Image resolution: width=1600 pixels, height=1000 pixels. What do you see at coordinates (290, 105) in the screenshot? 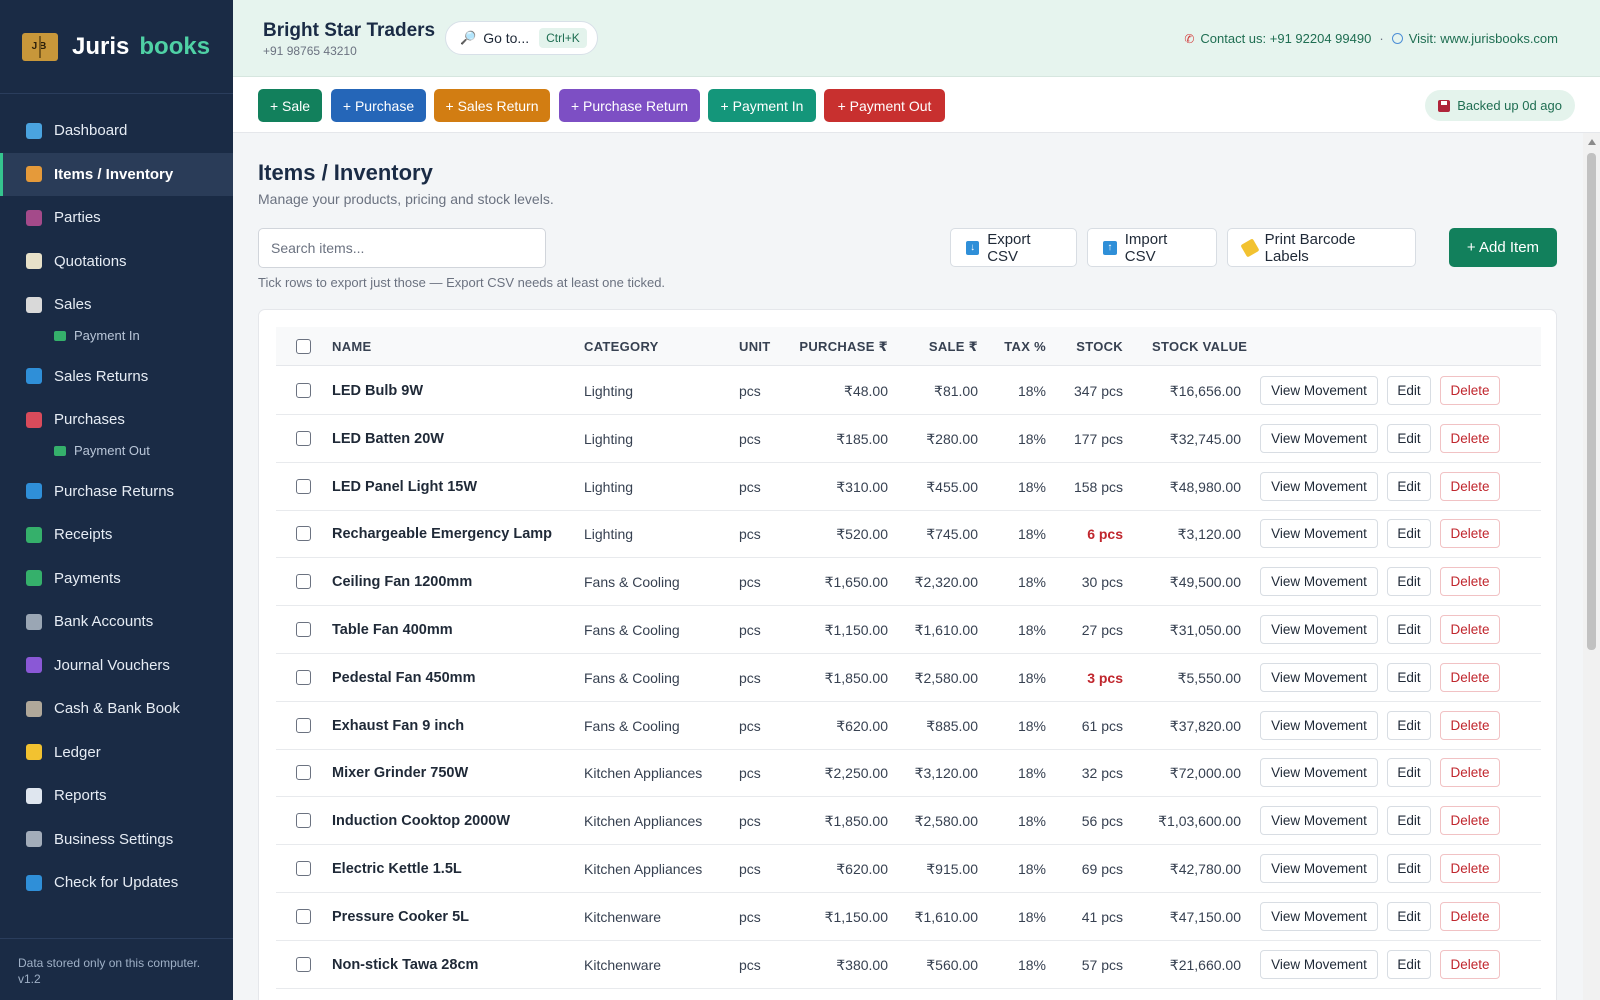
I see `quick-sale-button: + Sale` at bounding box center [290, 105].